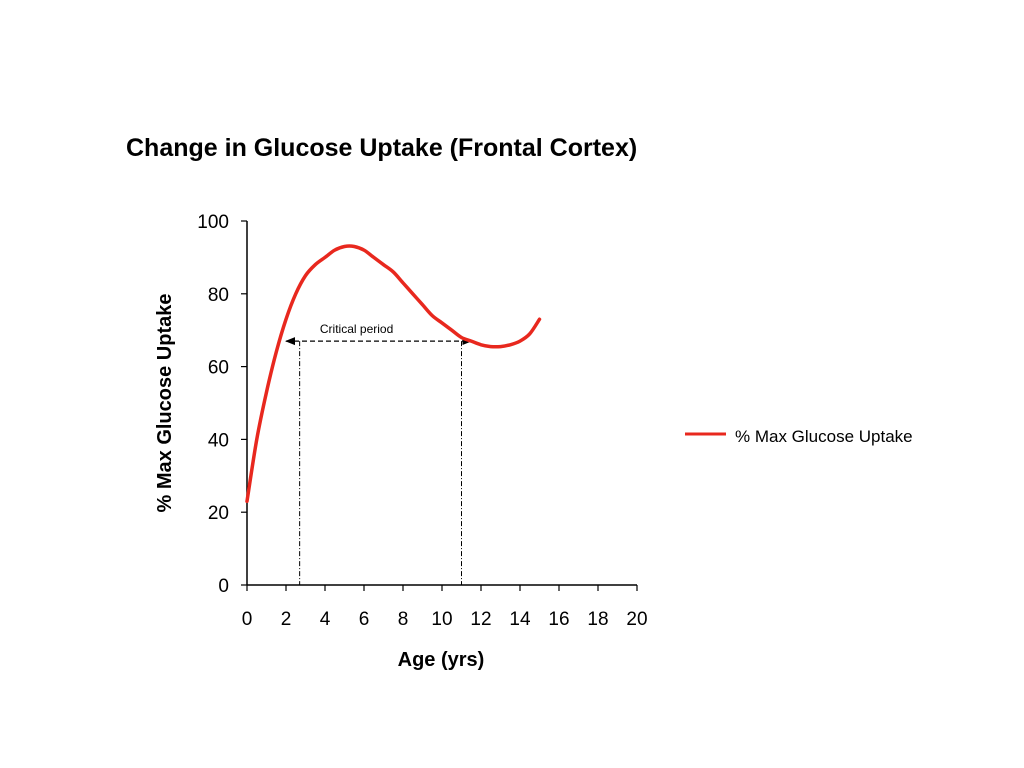 The image size is (1024, 768). What do you see at coordinates (213, 222) in the screenshot?
I see `y-tick-label: 100` at bounding box center [213, 222].